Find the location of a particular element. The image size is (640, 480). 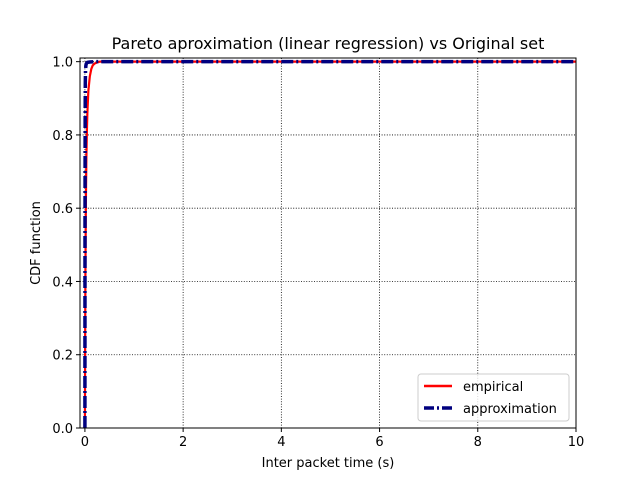

x-tick-label: 4 is located at coordinates (281, 442).